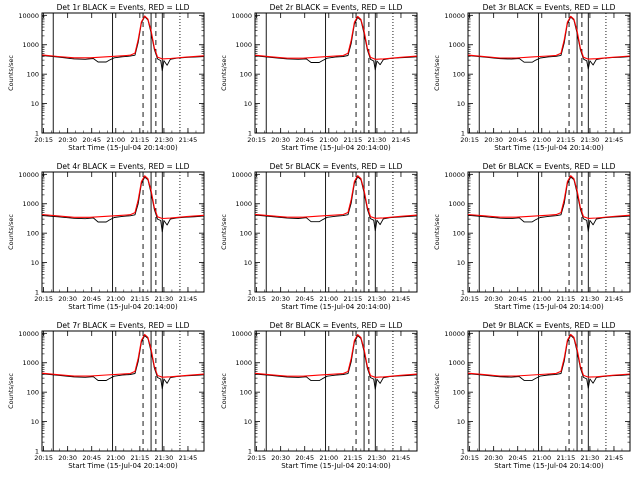  Describe the element at coordinates (549, 7) in the screenshot. I see `panel-title: Det 3r BLACK = Events, RED = LLD` at that location.